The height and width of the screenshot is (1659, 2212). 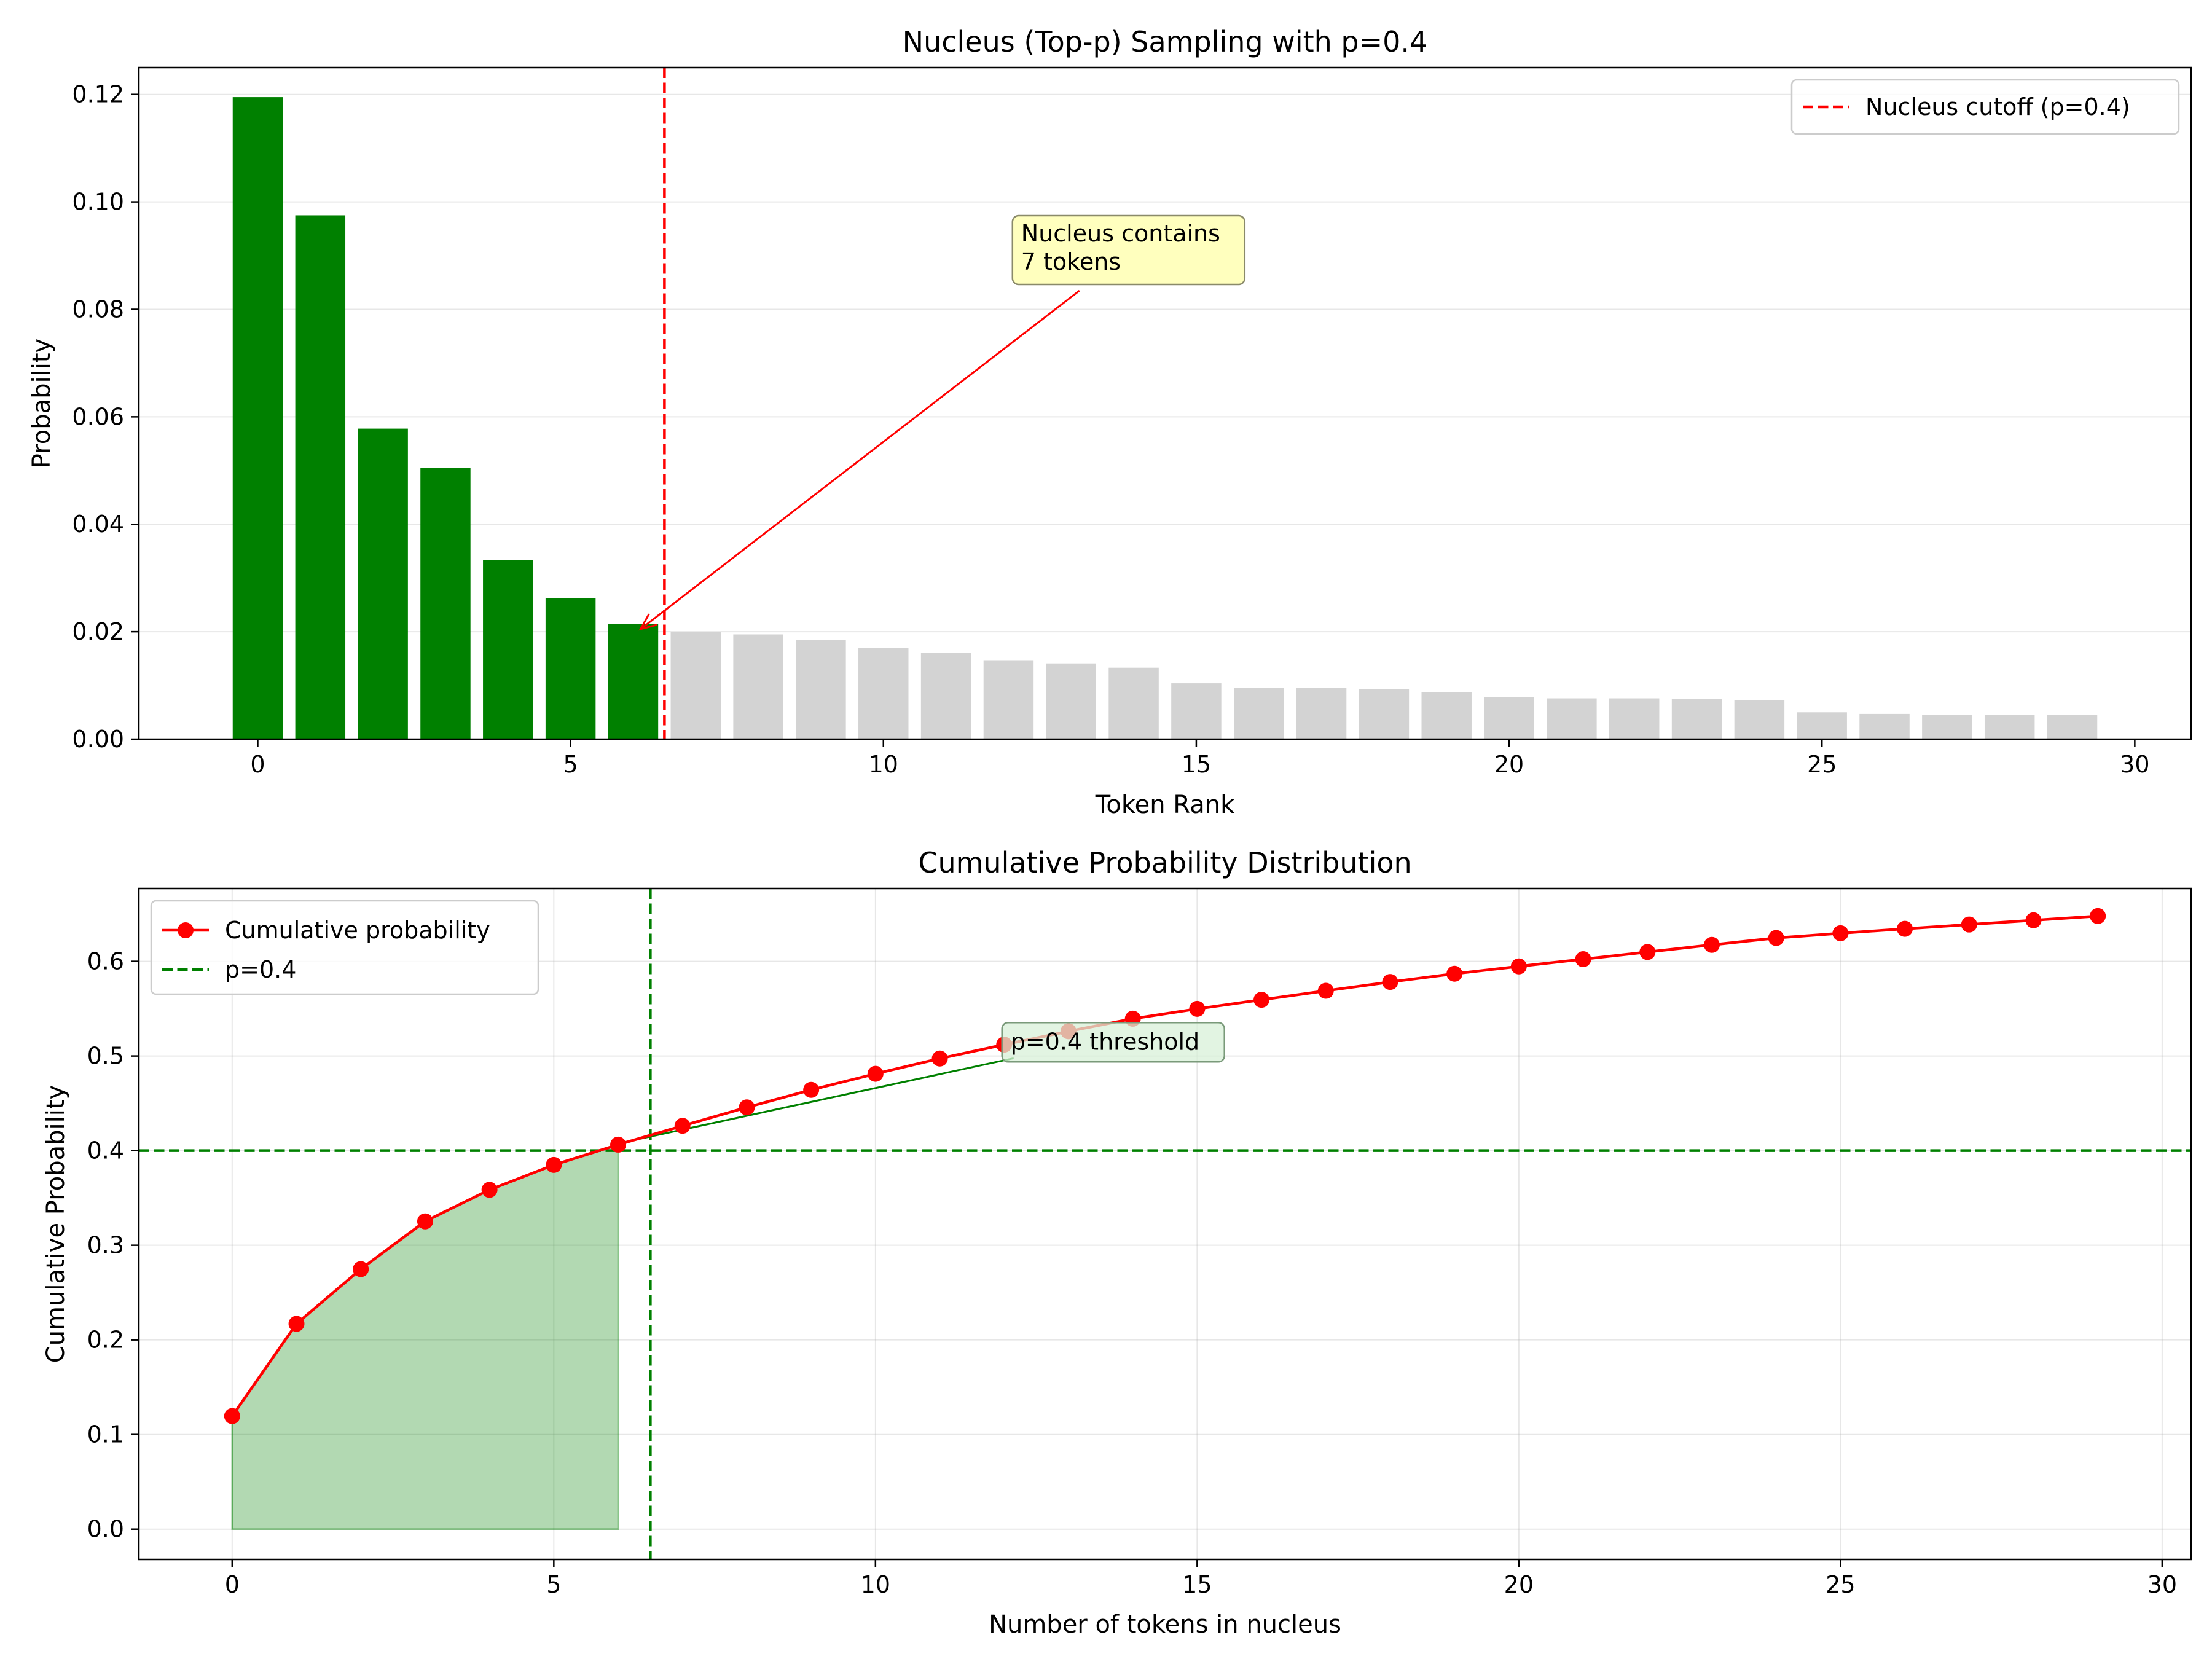 I want to click on legend-box, so click(x=1985, y=107).